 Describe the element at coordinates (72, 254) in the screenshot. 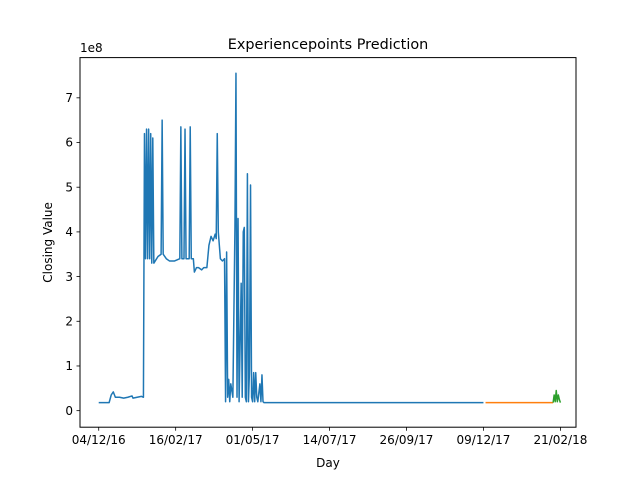

I see `y-axis: 0 1 2 3 4 5 6 7` at that location.